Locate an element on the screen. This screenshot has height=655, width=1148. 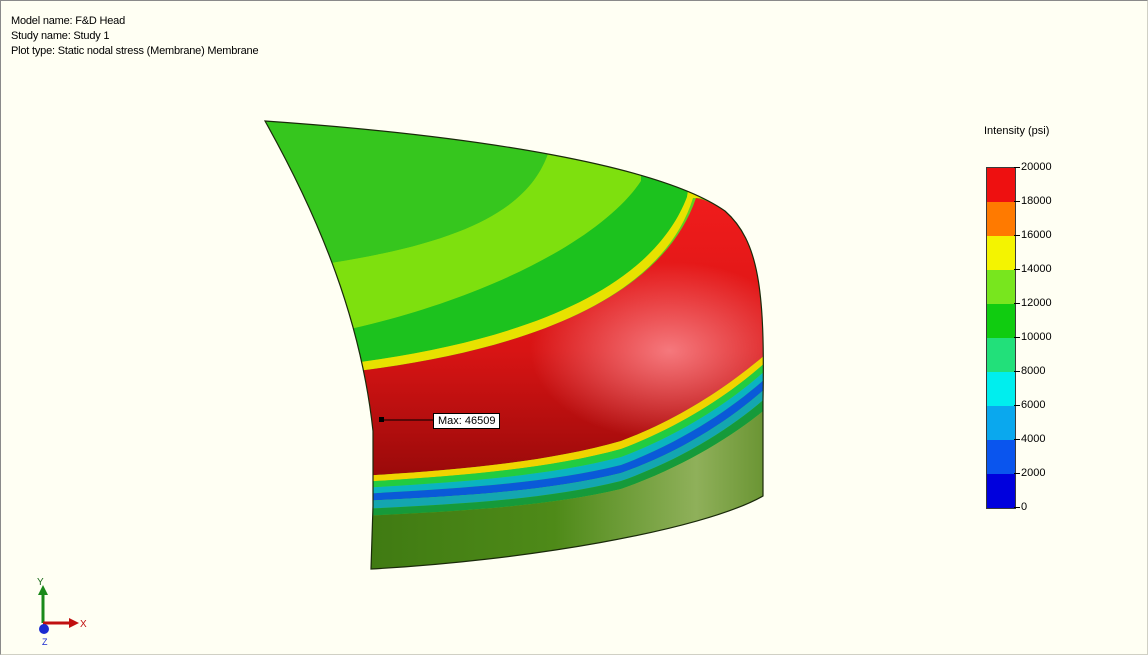
legend-tick-label: 16000 is located at coordinates (1036, 235).